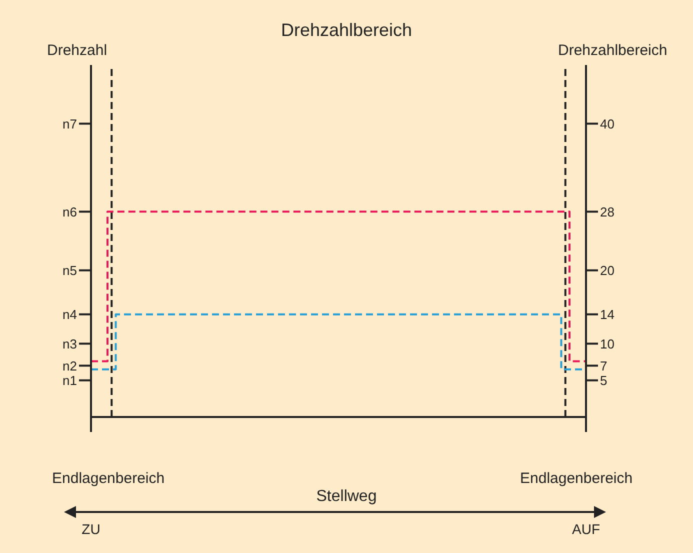  Describe the element at coordinates (69, 380) in the screenshot. I see `text: n1` at that location.